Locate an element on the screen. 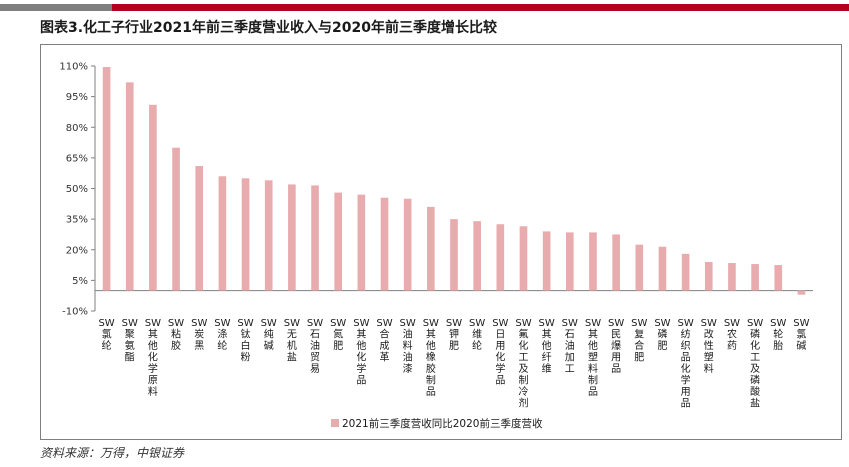 The height and width of the screenshot is (467, 849). x-tick-label: SW 其他化学品 is located at coordinates (361, 352).